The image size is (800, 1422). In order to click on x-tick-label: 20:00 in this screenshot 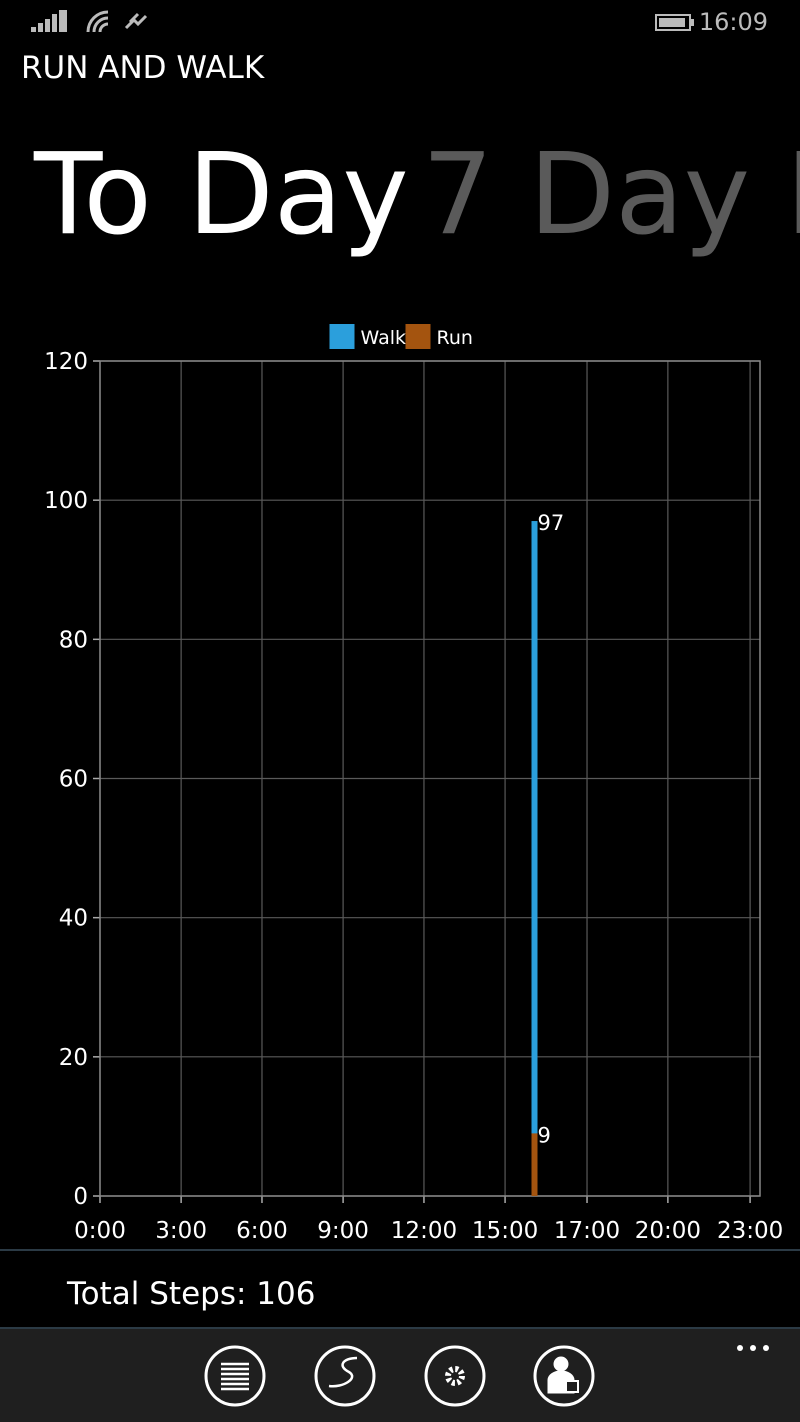, I will do `click(668, 1231)`.